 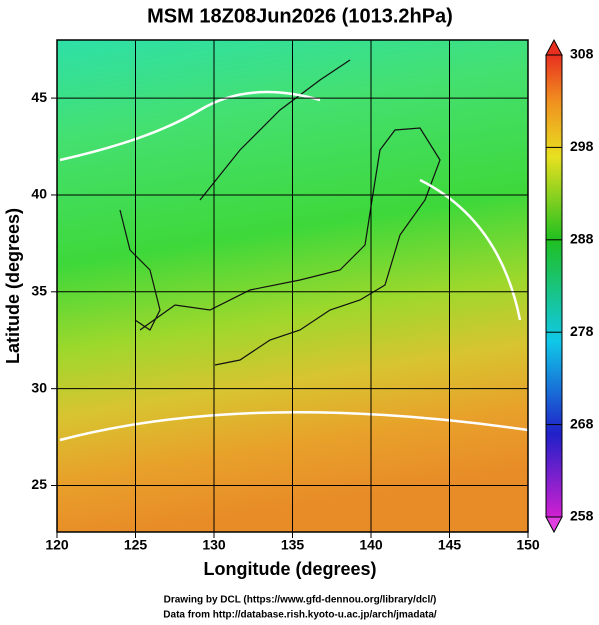 What do you see at coordinates (39, 291) in the screenshot?
I see `y-tick-label: 35` at bounding box center [39, 291].